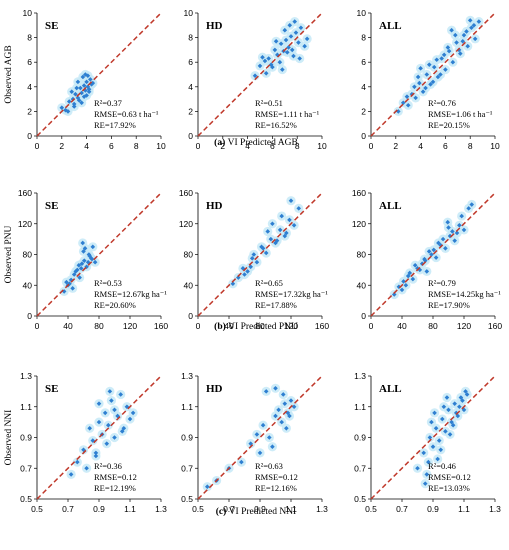  What do you see at coordinates (291, 509) in the screenshot?
I see `x-tick-label: 1.1` at bounding box center [291, 509].